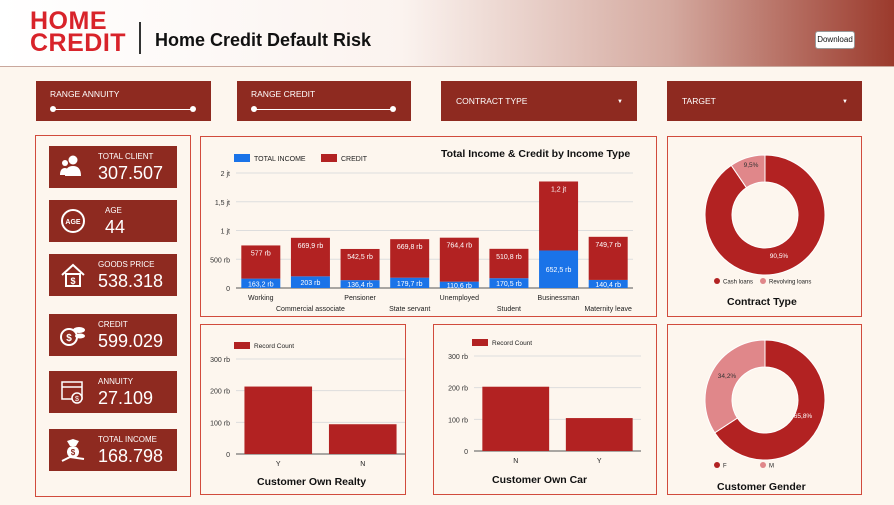 The image size is (894, 505). Describe the element at coordinates (751, 165) in the screenshot. I see `slice-label: 9,5%` at that location.